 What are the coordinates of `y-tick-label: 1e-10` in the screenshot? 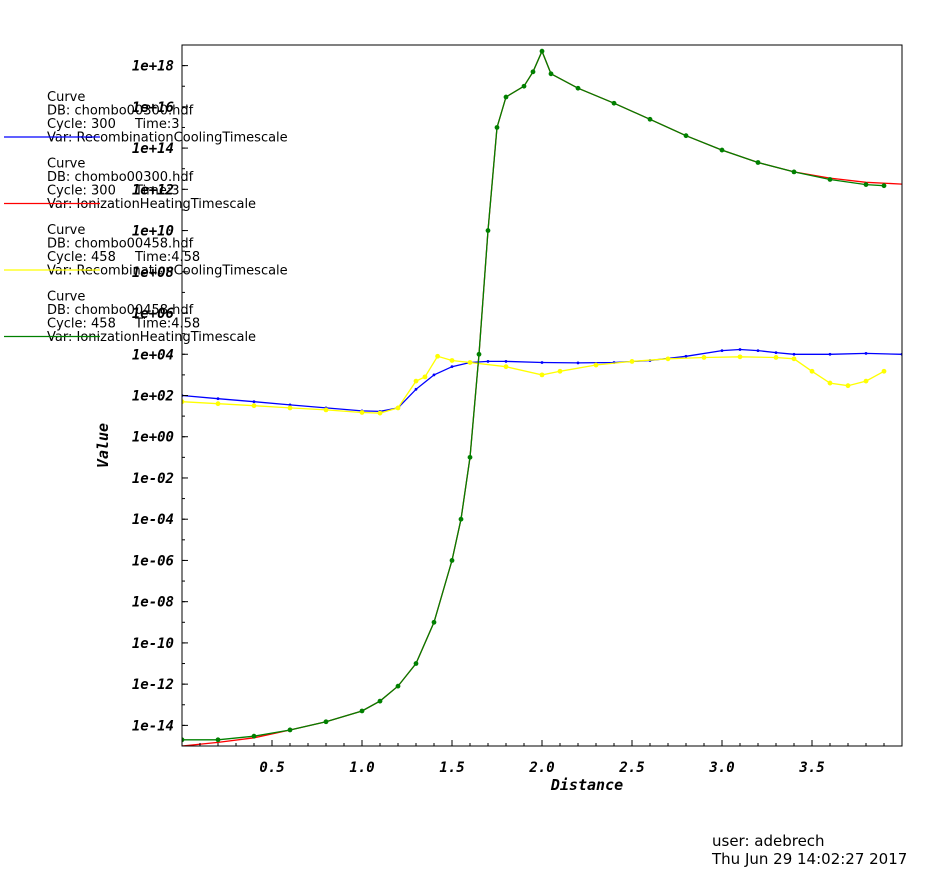 It's located at (153, 644).